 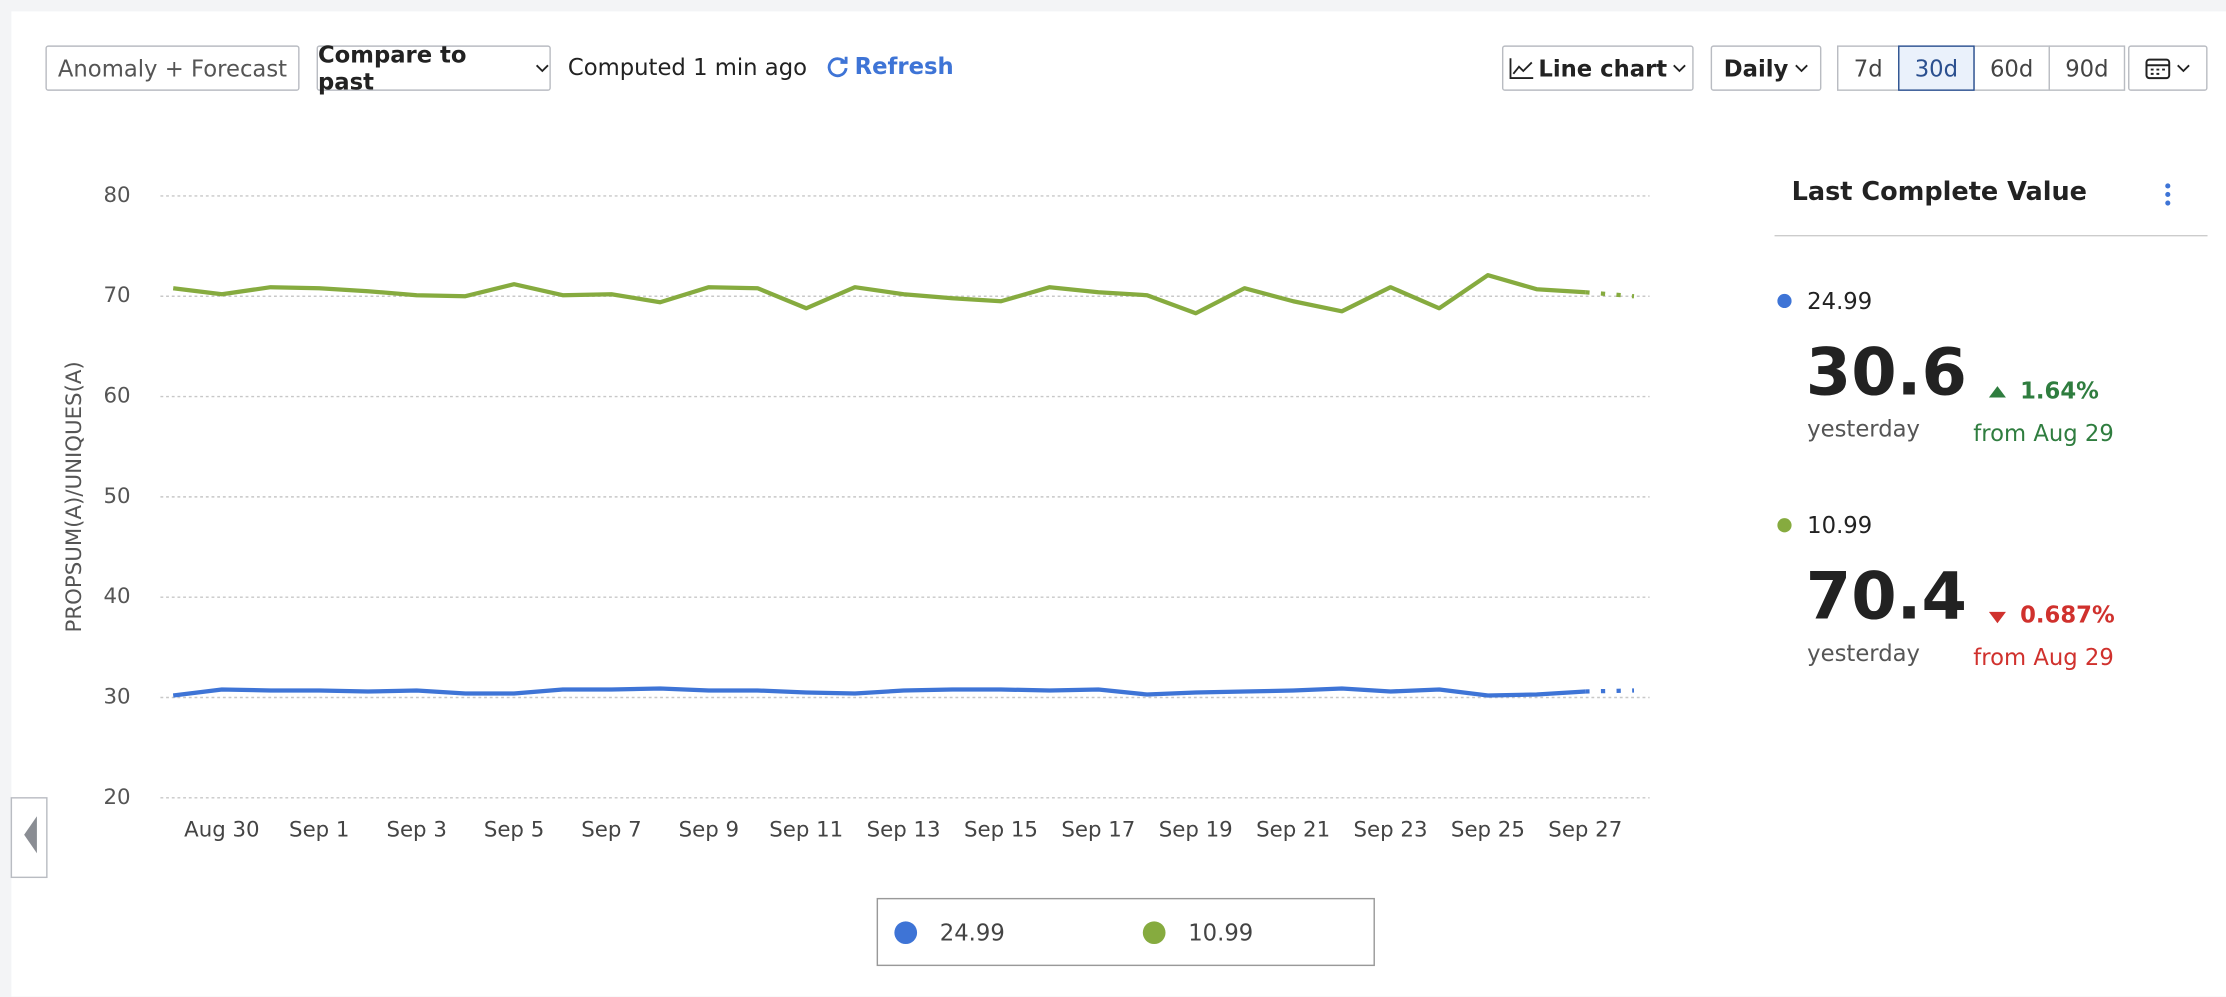 I want to click on x-tick-label: Sep 3, so click(x=416, y=829).